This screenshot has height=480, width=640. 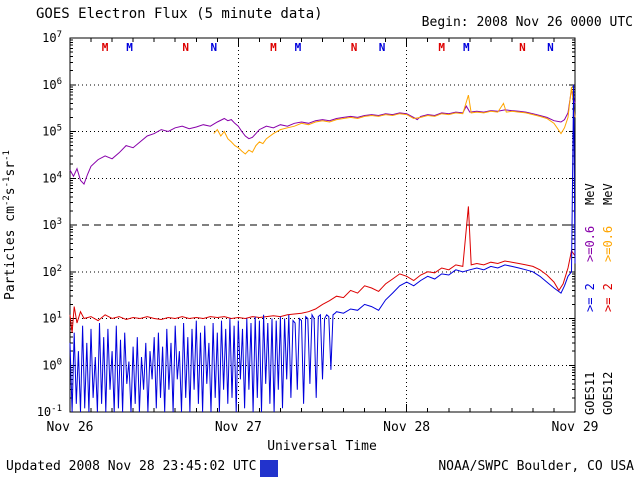 What do you see at coordinates (52, 271) in the screenshot?
I see `y-tick-label: 10²` at bounding box center [52, 271].